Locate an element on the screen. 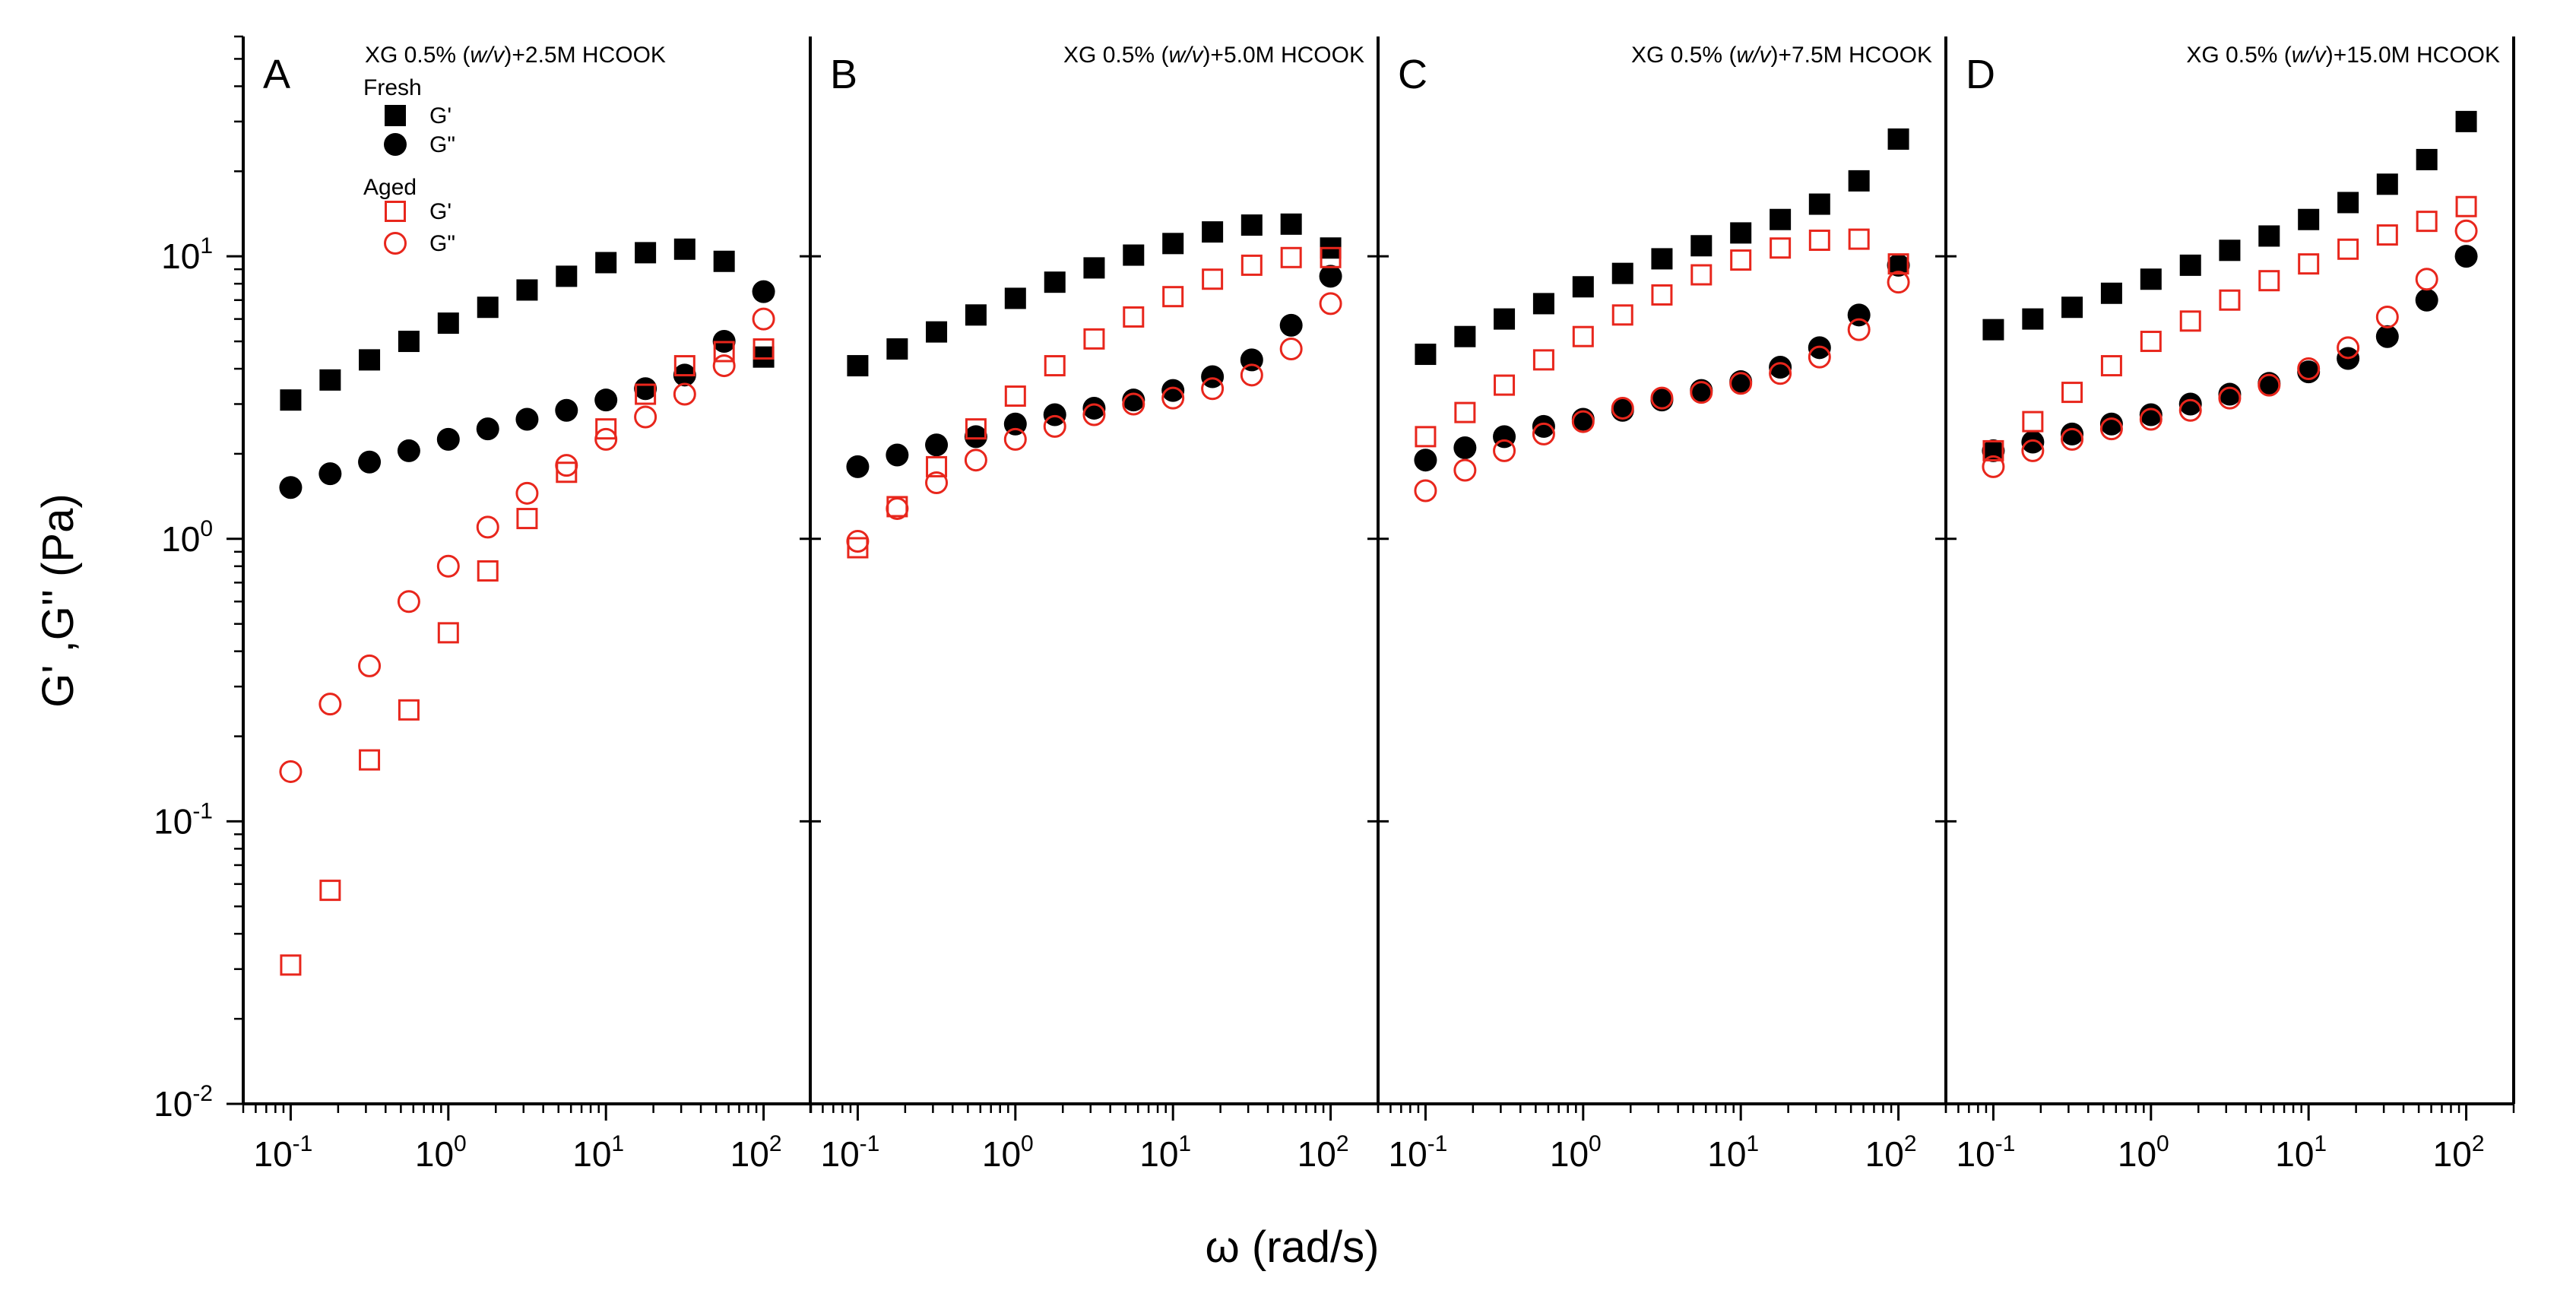 The image size is (2576, 1300). x-tick-exponent: 0 is located at coordinates (460, 1143).